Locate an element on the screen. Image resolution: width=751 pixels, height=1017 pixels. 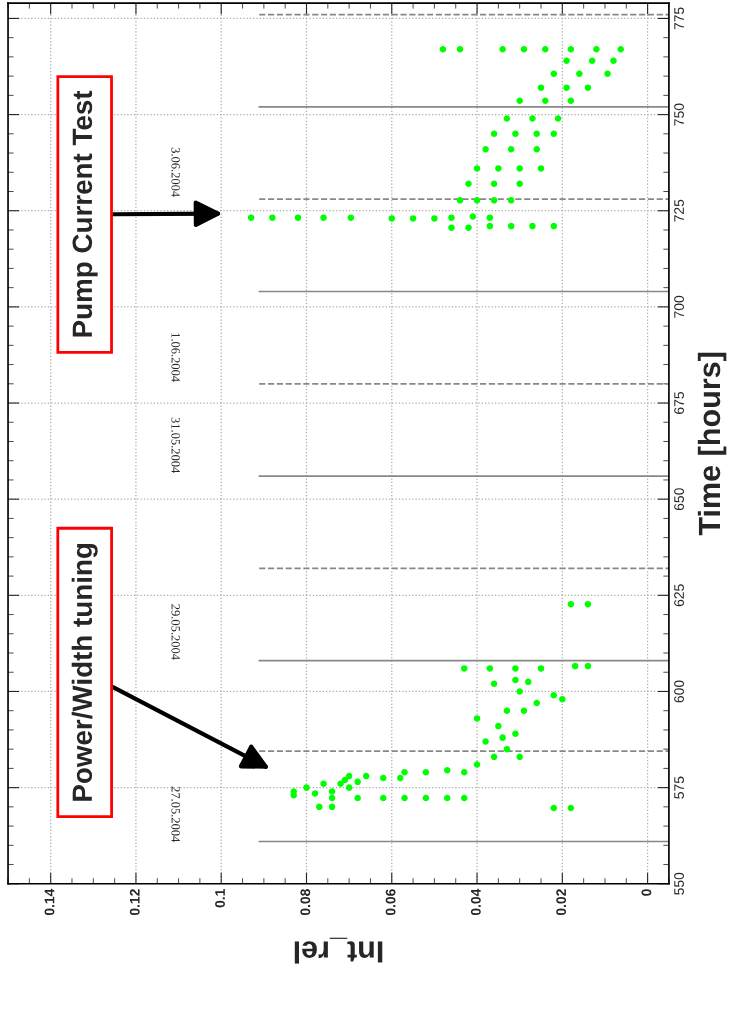
x-tick-label: 0.1 is located at coordinates (220, 898).